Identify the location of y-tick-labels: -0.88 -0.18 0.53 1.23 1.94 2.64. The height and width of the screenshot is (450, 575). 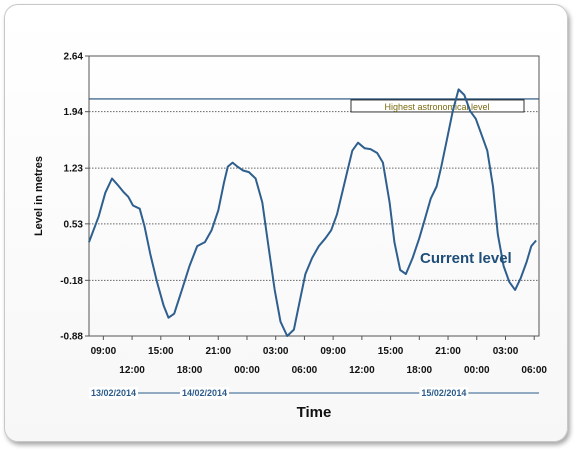
(71, 197).